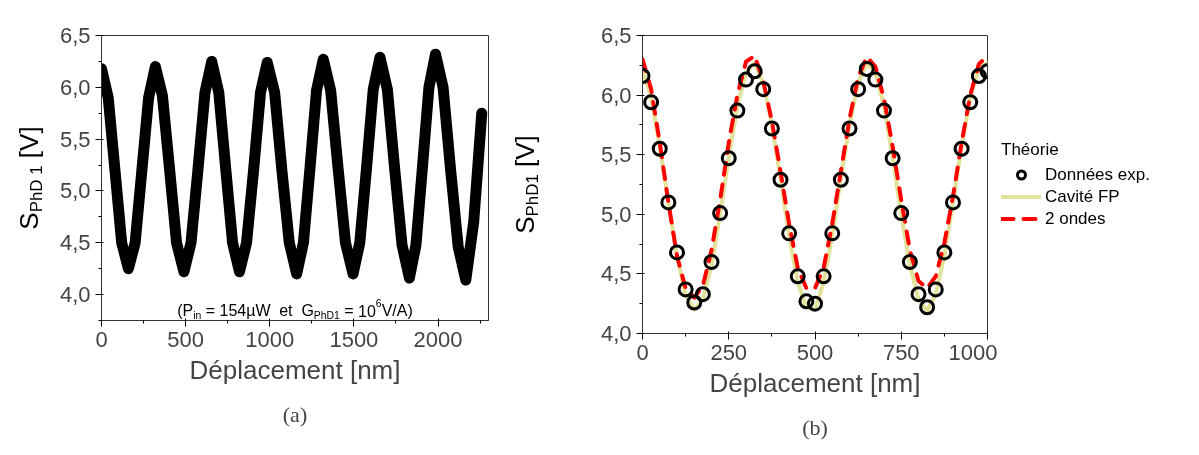 This screenshot has height=455, width=1199. Describe the element at coordinates (1097, 174) in the screenshot. I see `legend-label: Données exp.` at that location.